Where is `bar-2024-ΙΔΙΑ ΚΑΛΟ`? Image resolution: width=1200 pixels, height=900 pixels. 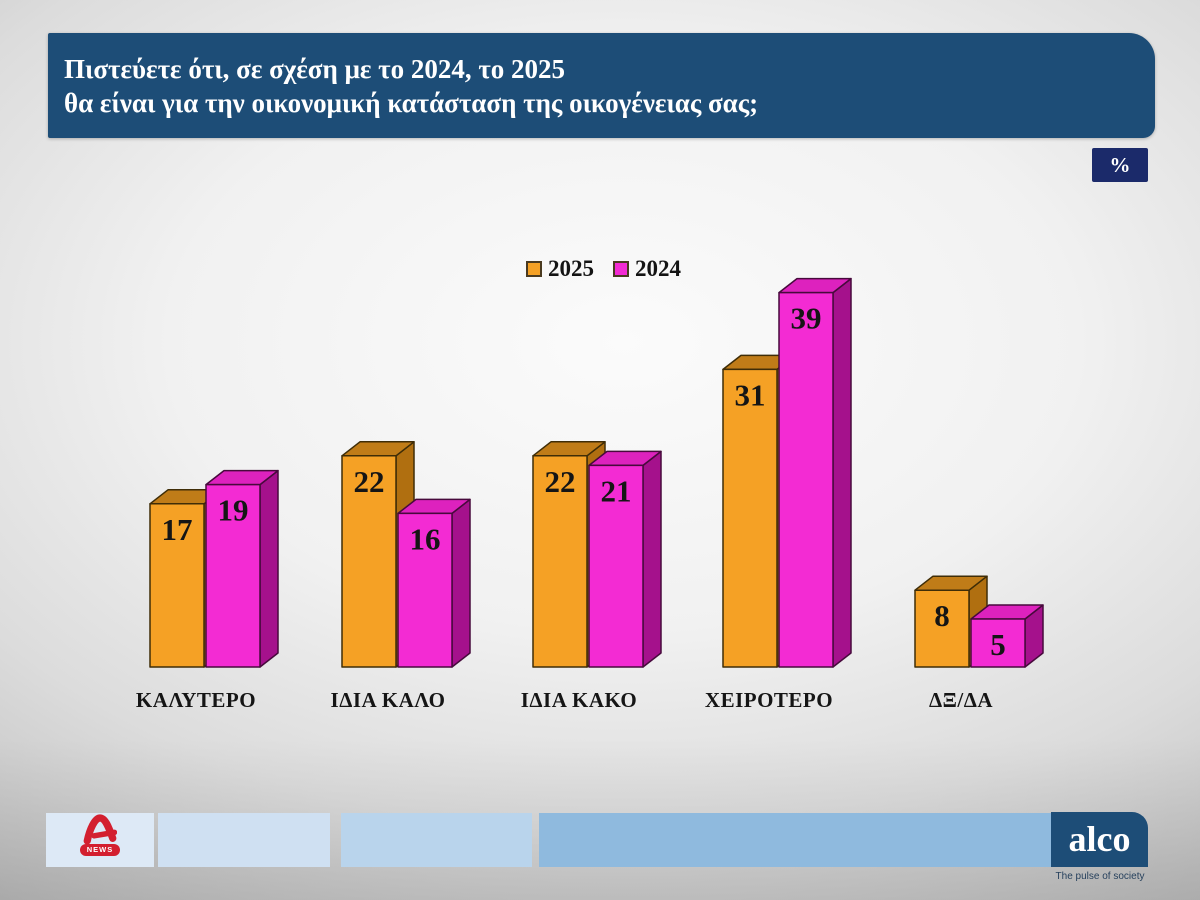
bar-2024-ΙΔΙΑ ΚΑΛΟ is located at coordinates (425, 590).